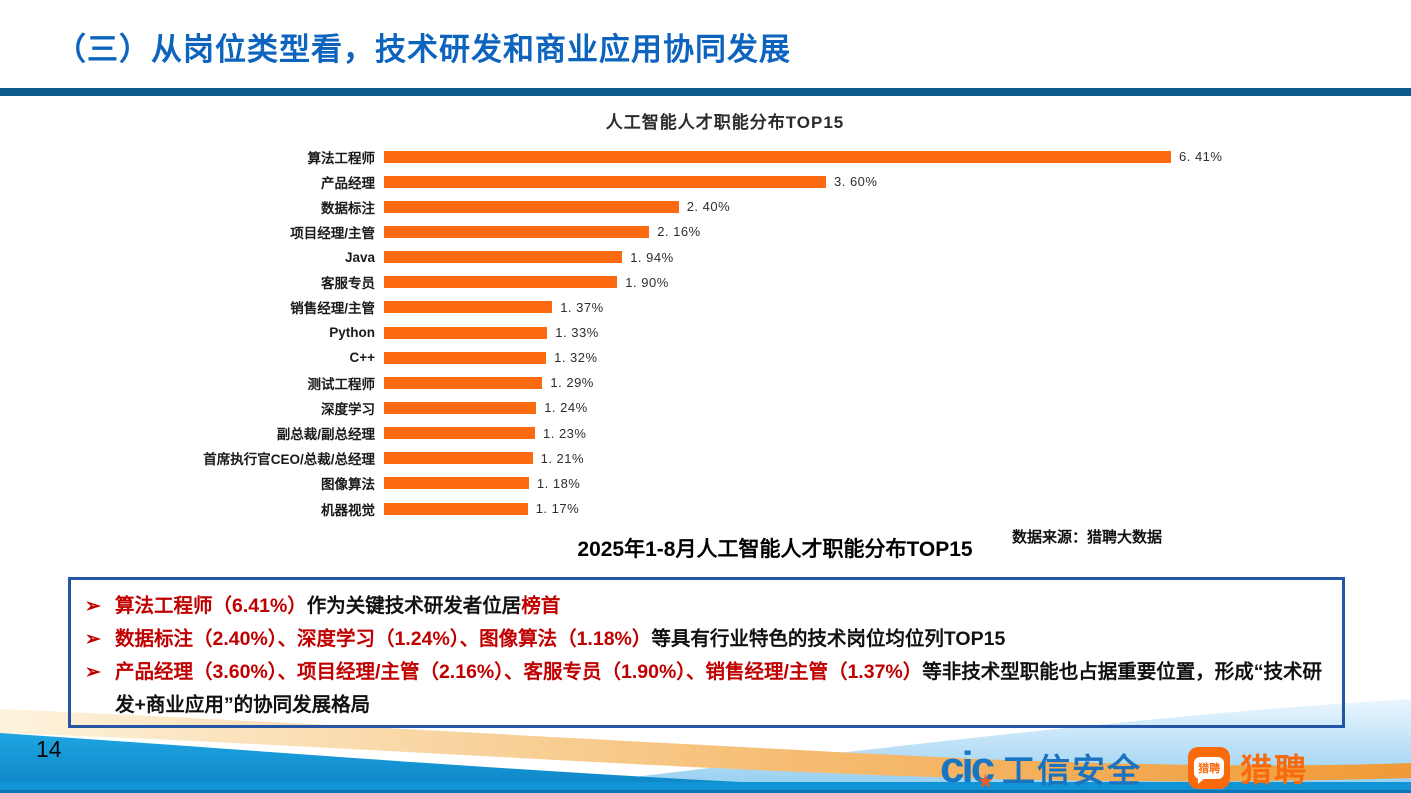 The width and height of the screenshot is (1411, 793). I want to click on chart-category-label: 深度学习, so click(348, 409).